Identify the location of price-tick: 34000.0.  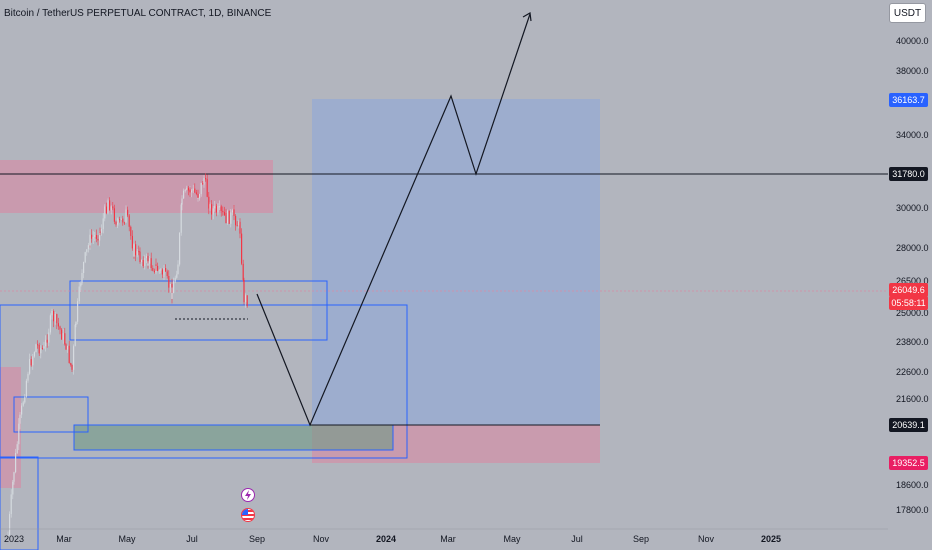
(912, 135).